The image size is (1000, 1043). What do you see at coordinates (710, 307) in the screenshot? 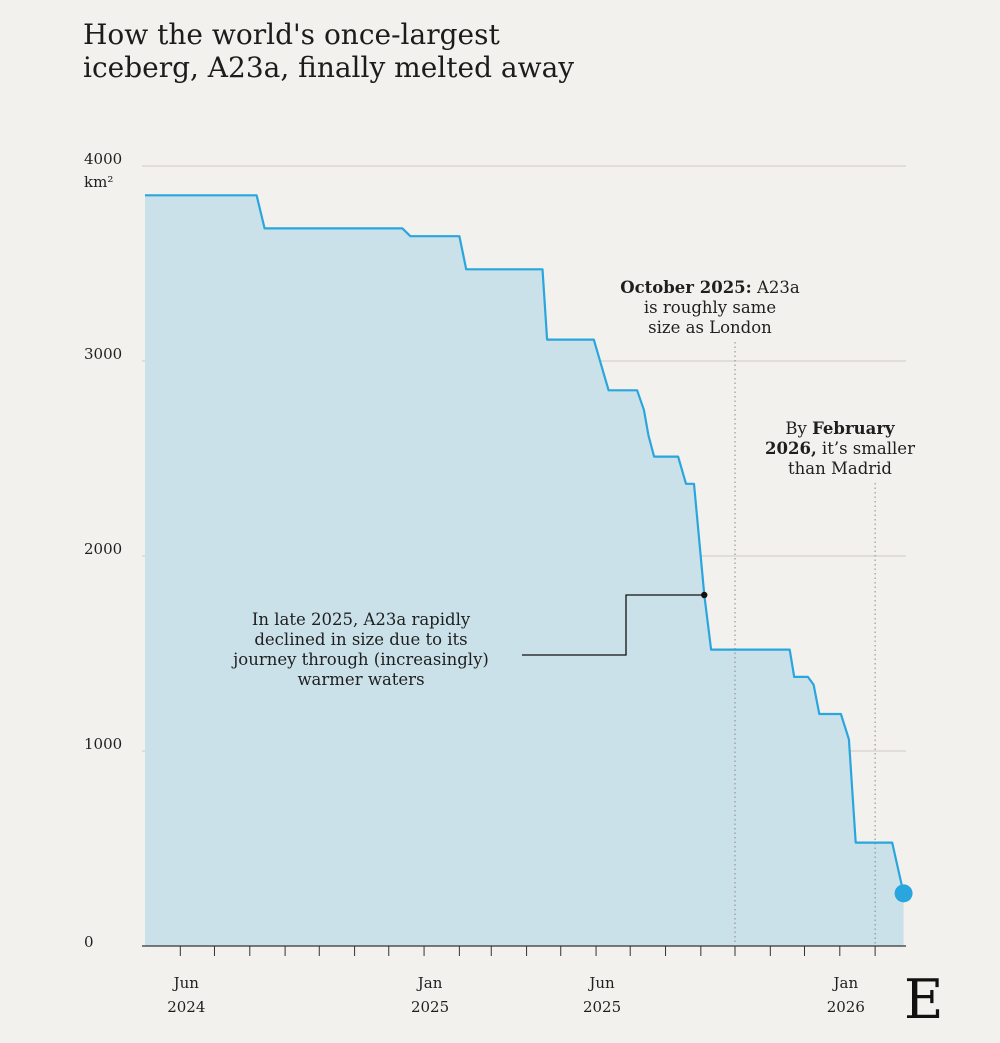
I see `annotation-october-line-2: is roughly same` at bounding box center [710, 307].